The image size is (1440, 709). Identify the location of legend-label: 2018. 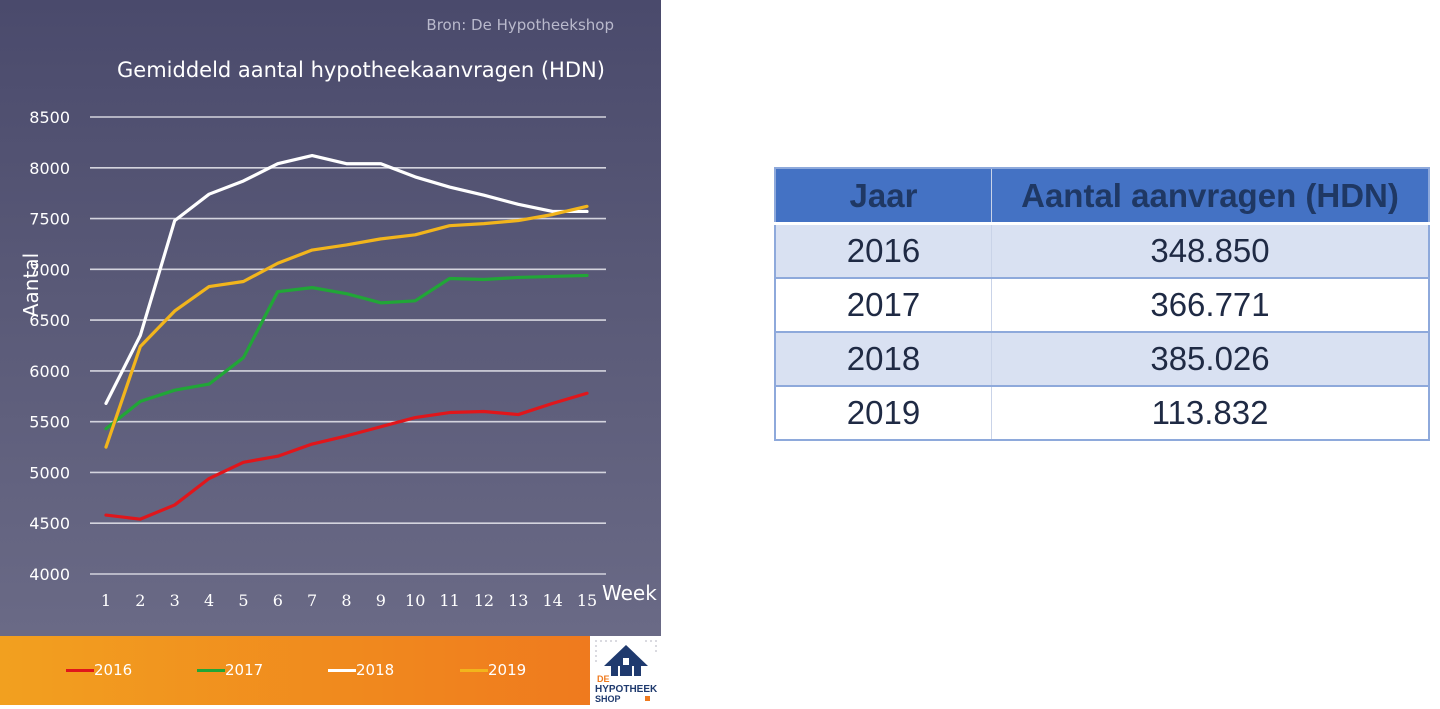
(375, 670).